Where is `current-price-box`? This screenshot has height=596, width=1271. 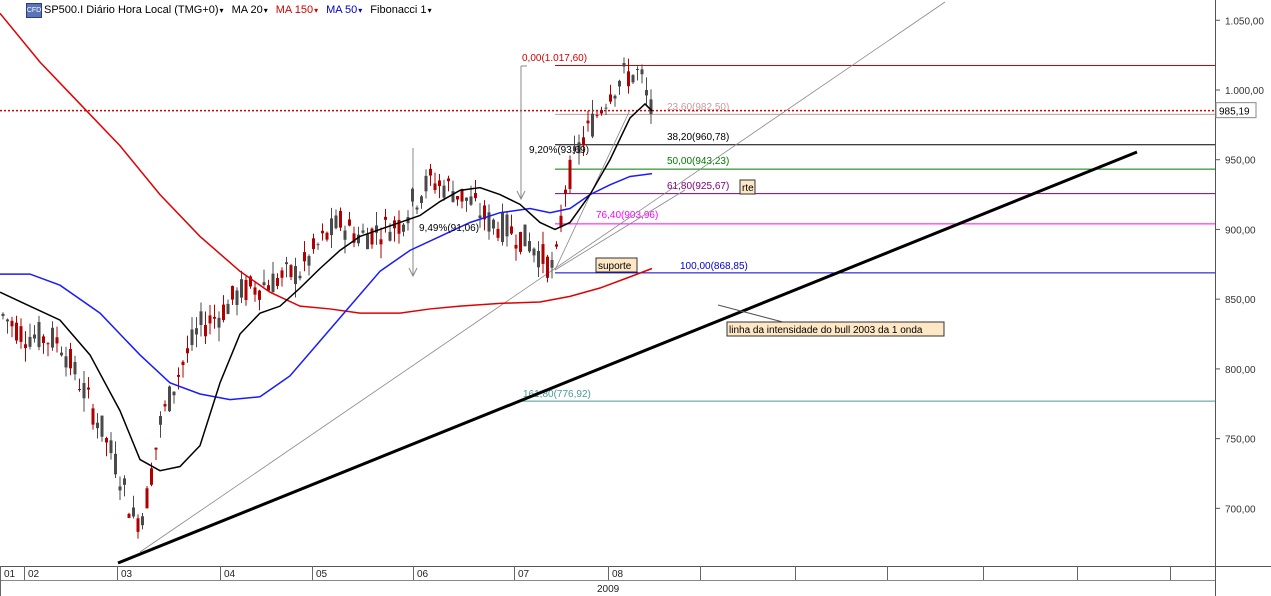
current-price-box is located at coordinates (1236, 110).